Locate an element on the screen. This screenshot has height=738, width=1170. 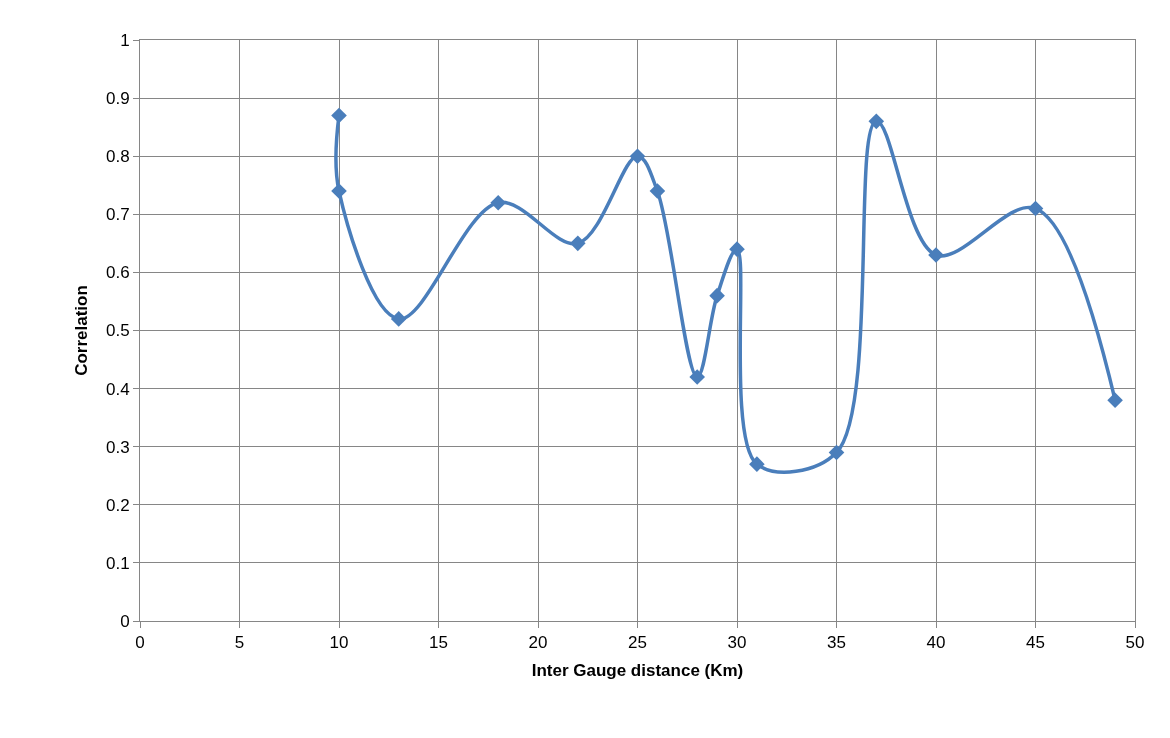
x-tick-label: 20 is located at coordinates (538, 643).